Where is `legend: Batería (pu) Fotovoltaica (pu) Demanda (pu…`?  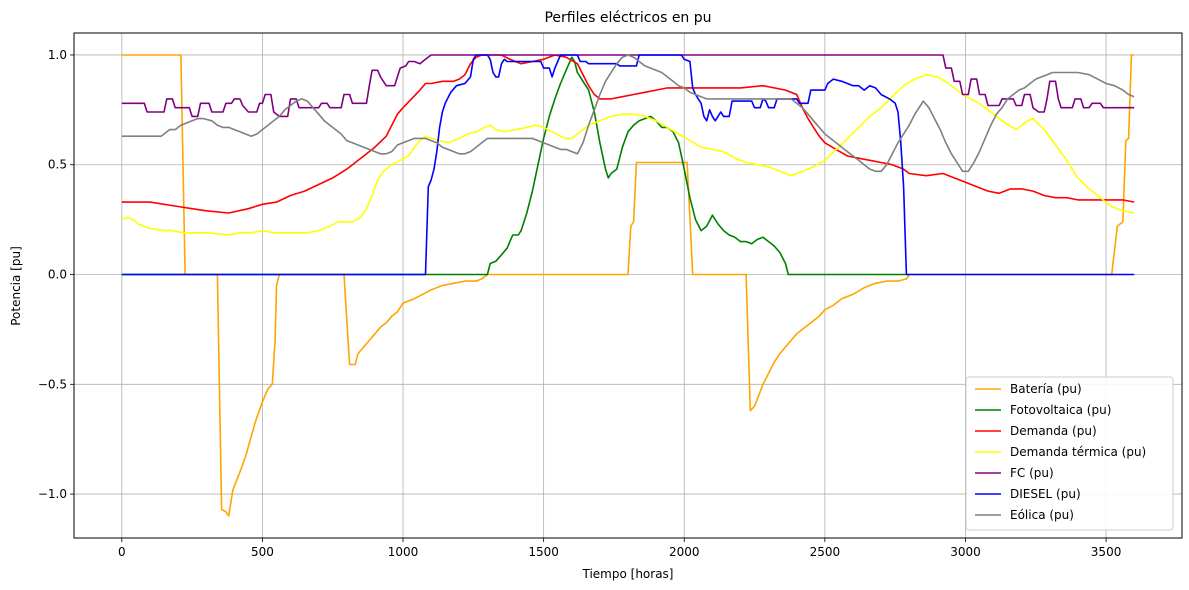
legend: Batería (pu) Fotovoltaica (pu) Demanda (pu… is located at coordinates (1069, 453).